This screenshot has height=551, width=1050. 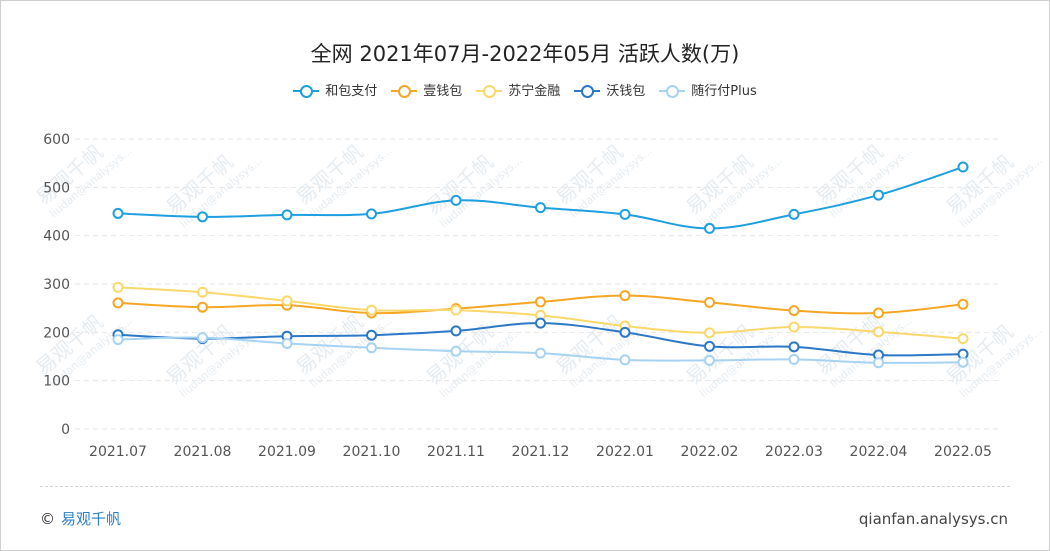 What do you see at coordinates (118, 452) in the screenshot?
I see `x-tick-label: 2021.07` at bounding box center [118, 452].